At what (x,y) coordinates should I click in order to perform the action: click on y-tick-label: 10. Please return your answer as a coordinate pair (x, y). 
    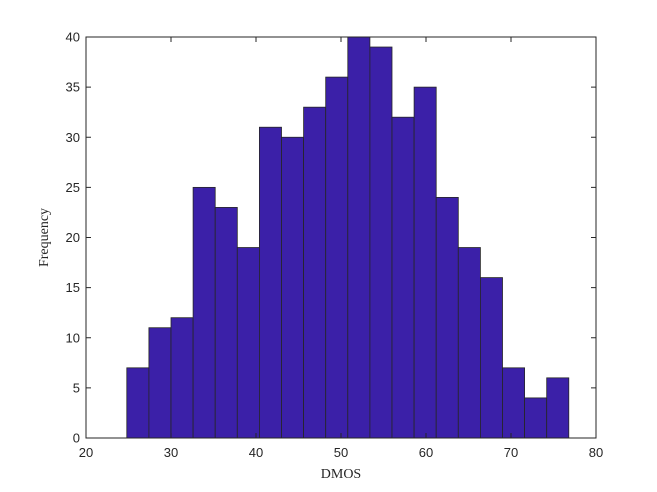
    Looking at the image, I should click on (73, 337).